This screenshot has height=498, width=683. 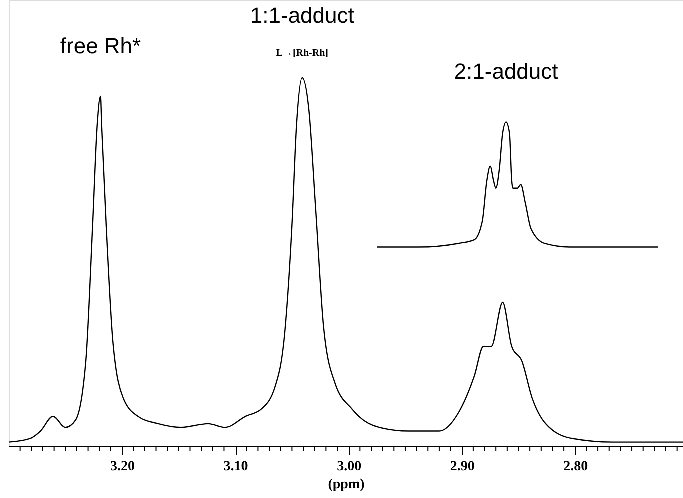 I want to click on annotation: 2:1-adduct, so click(x=506, y=71).